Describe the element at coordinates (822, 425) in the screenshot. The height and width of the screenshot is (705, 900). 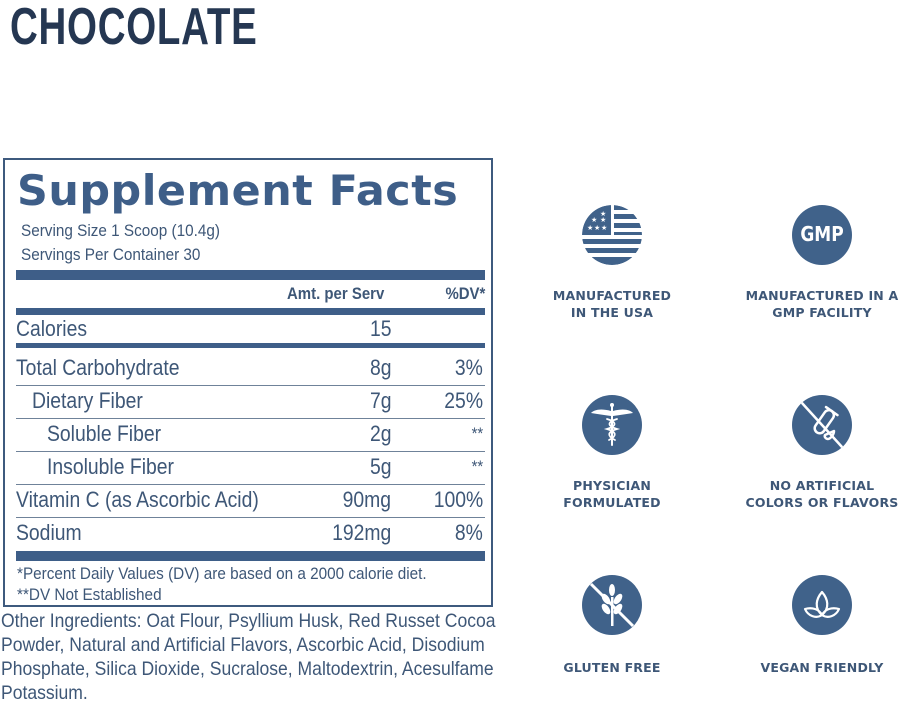
I see `no-artificial-icon` at that location.